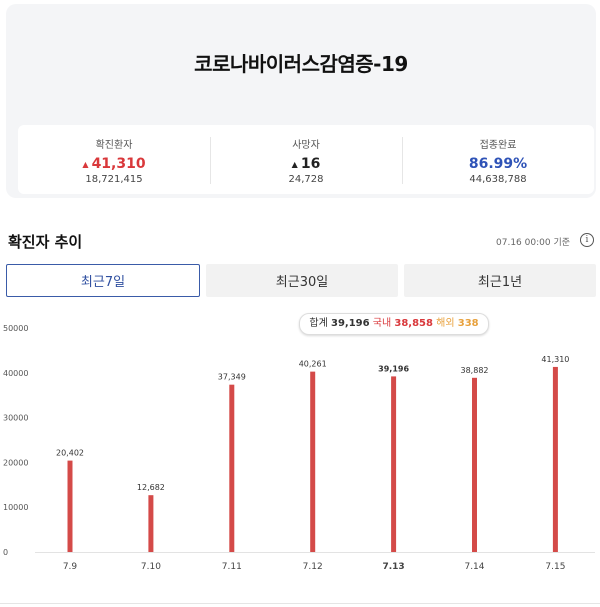 This screenshot has height=607, width=600. What do you see at coordinates (118, 164) in the screenshot?
I see `stat-confirmed-value: 41,310` at bounding box center [118, 164].